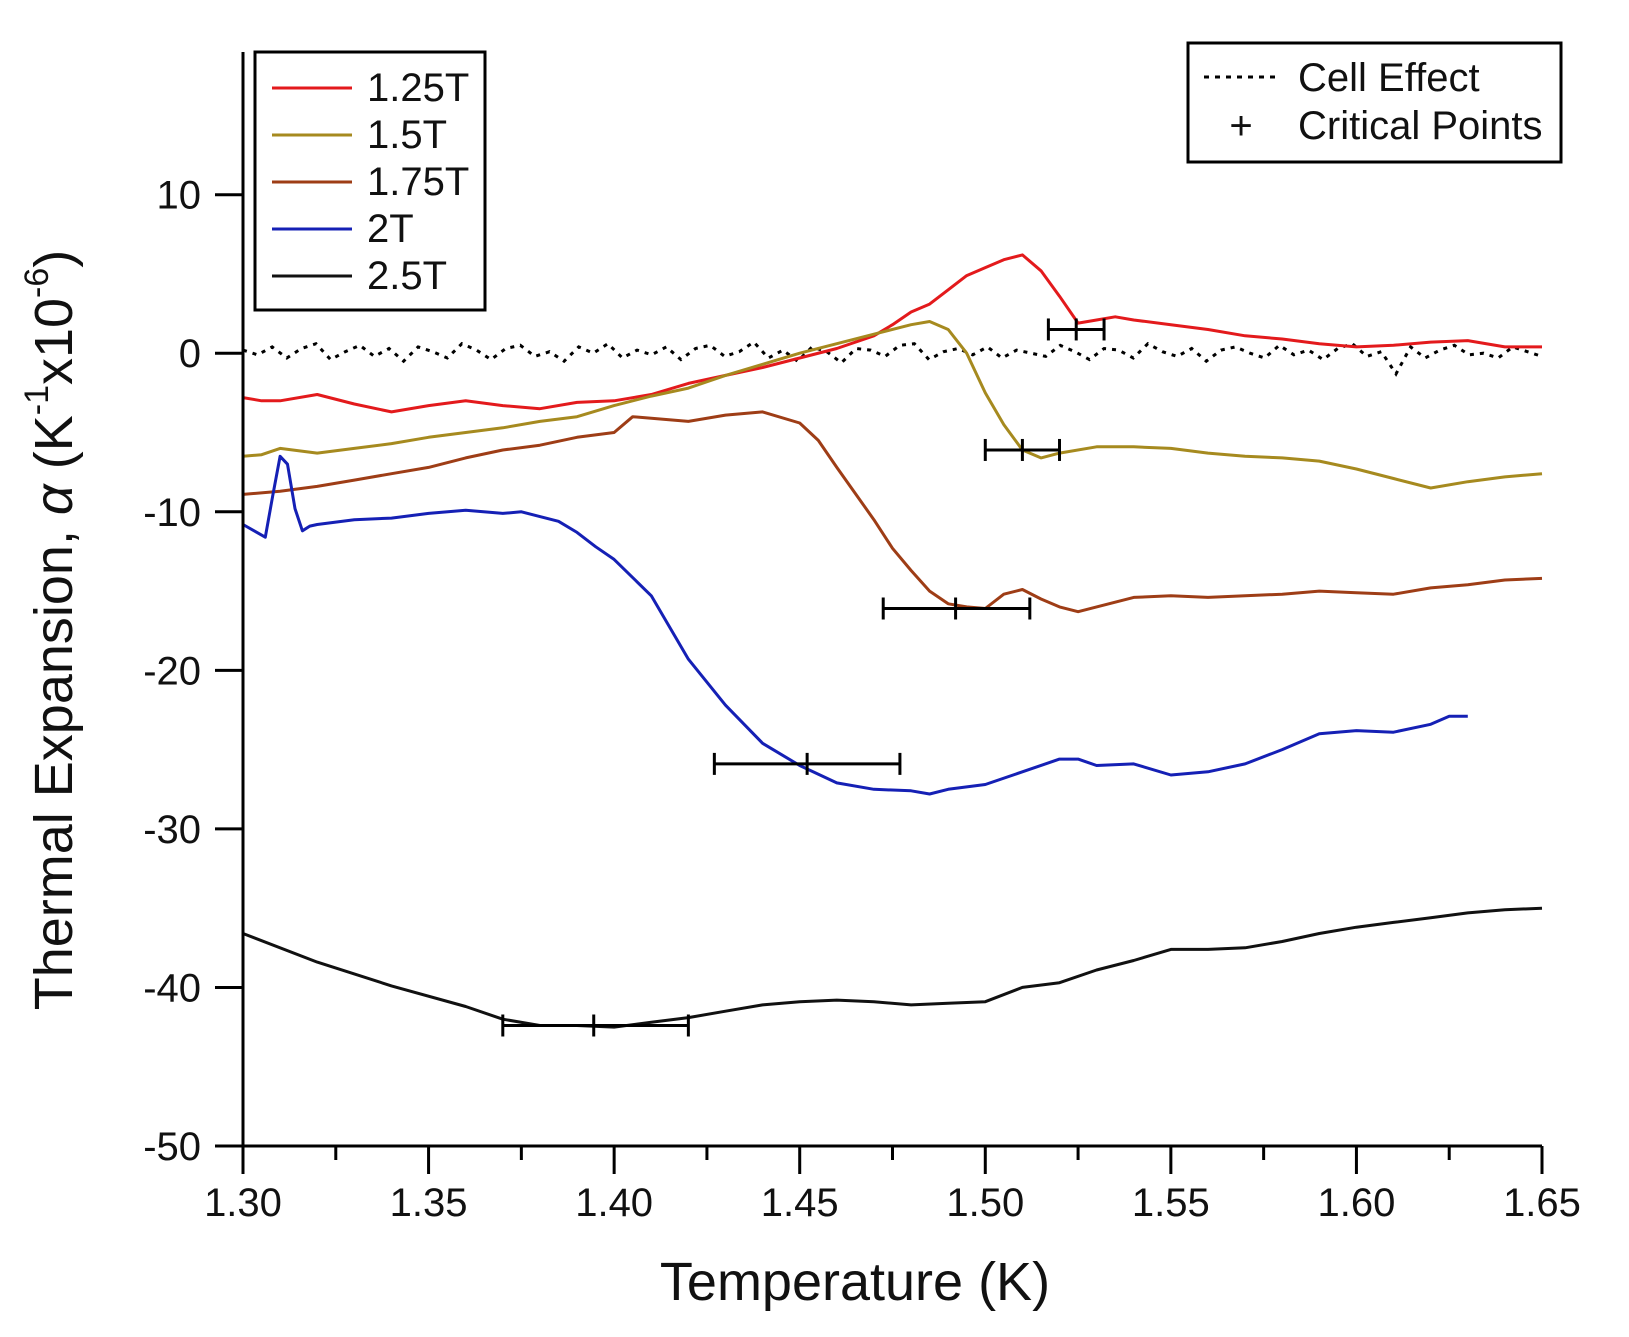 Image resolution: width=1629 pixels, height=1337 pixels. What do you see at coordinates (172, 671) in the screenshot?
I see `y-tick-label: -20` at bounding box center [172, 671].